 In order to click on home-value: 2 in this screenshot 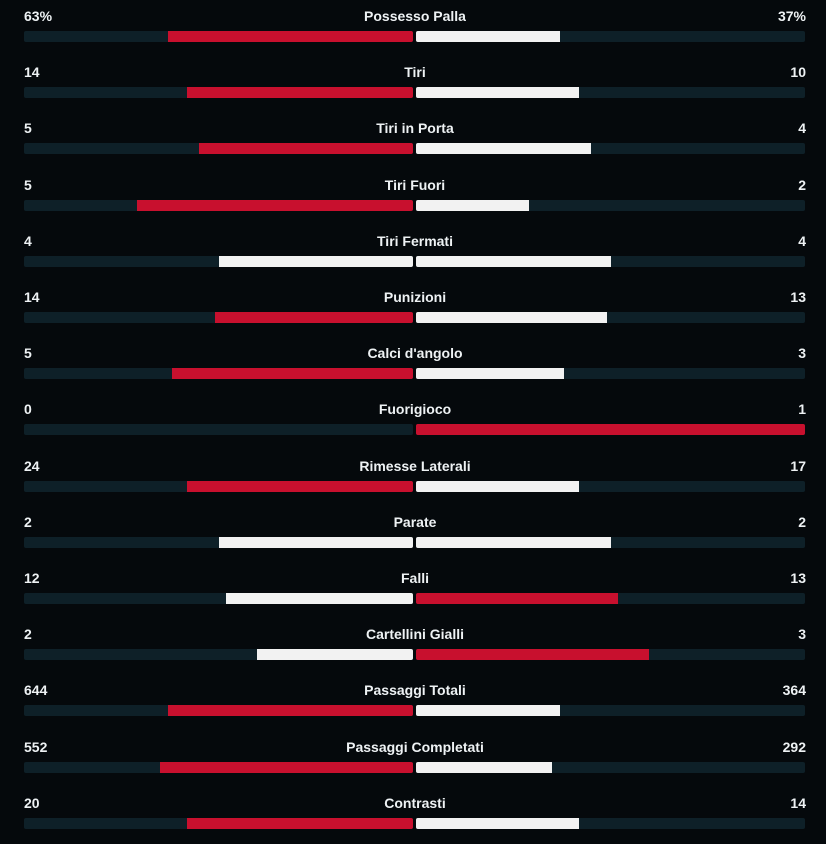, I will do `click(28, 521)`.